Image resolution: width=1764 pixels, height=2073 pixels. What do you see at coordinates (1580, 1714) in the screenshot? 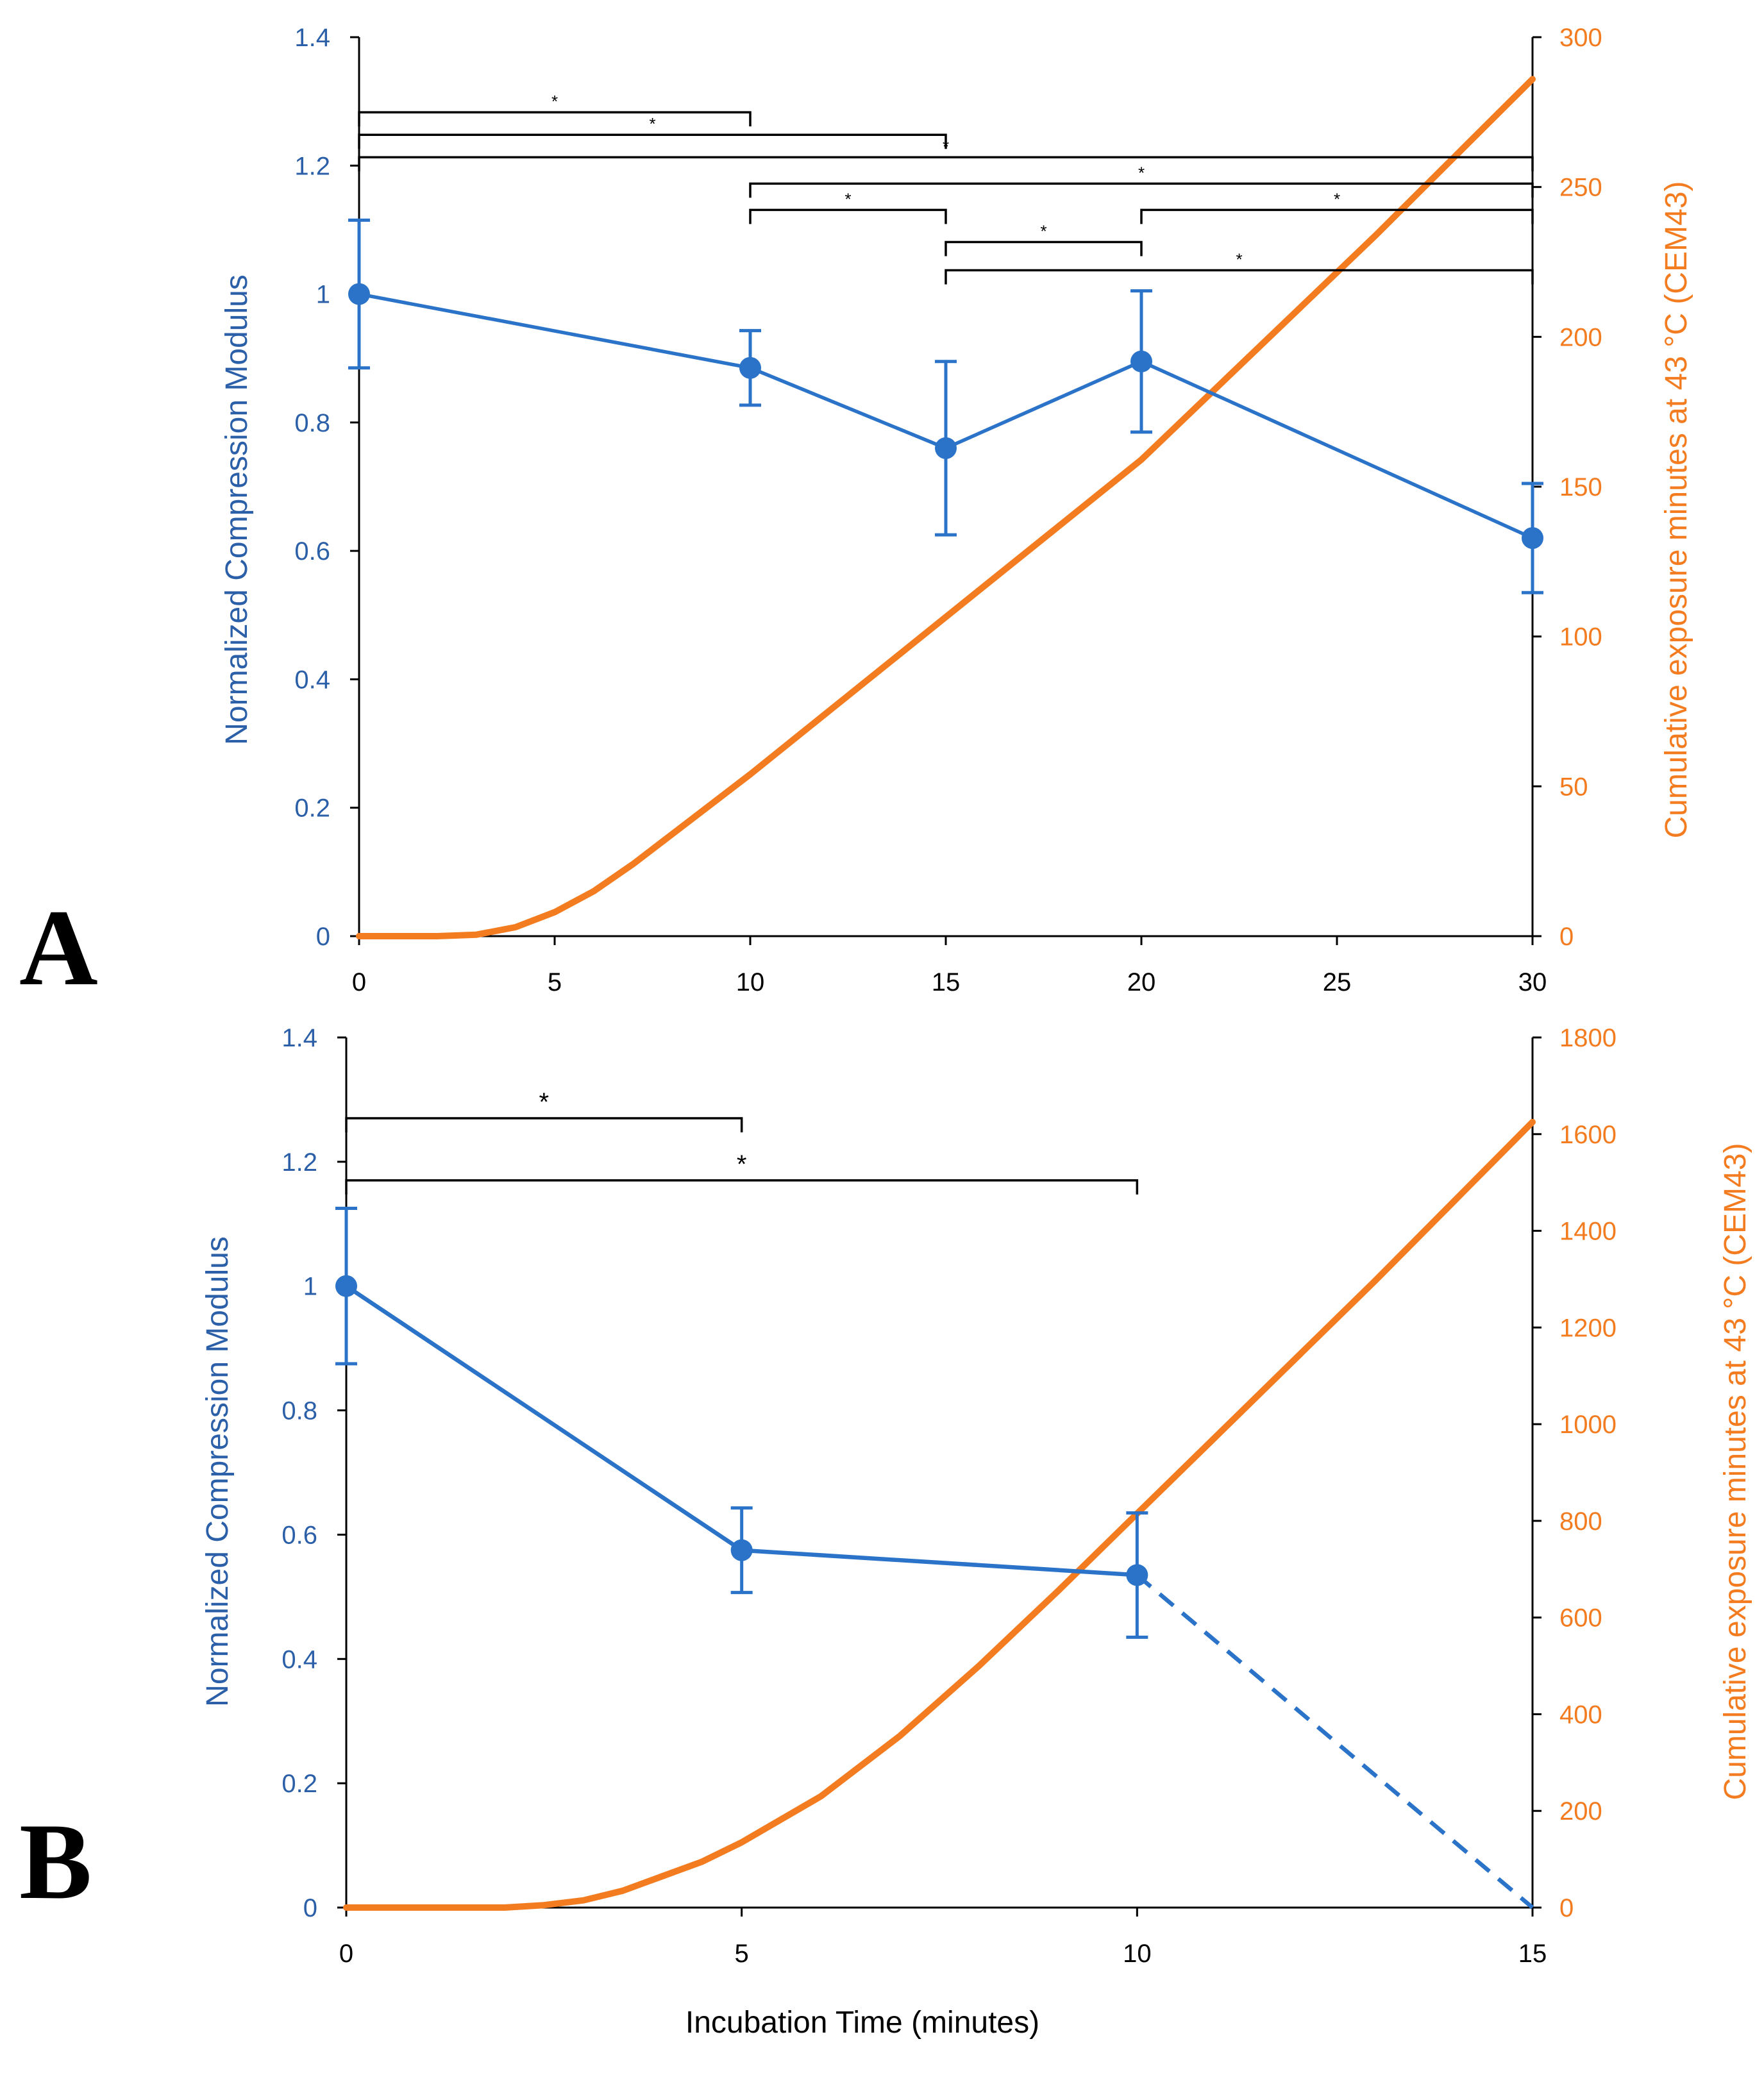
I see `y-right-tick-label: 400` at bounding box center [1580, 1714].